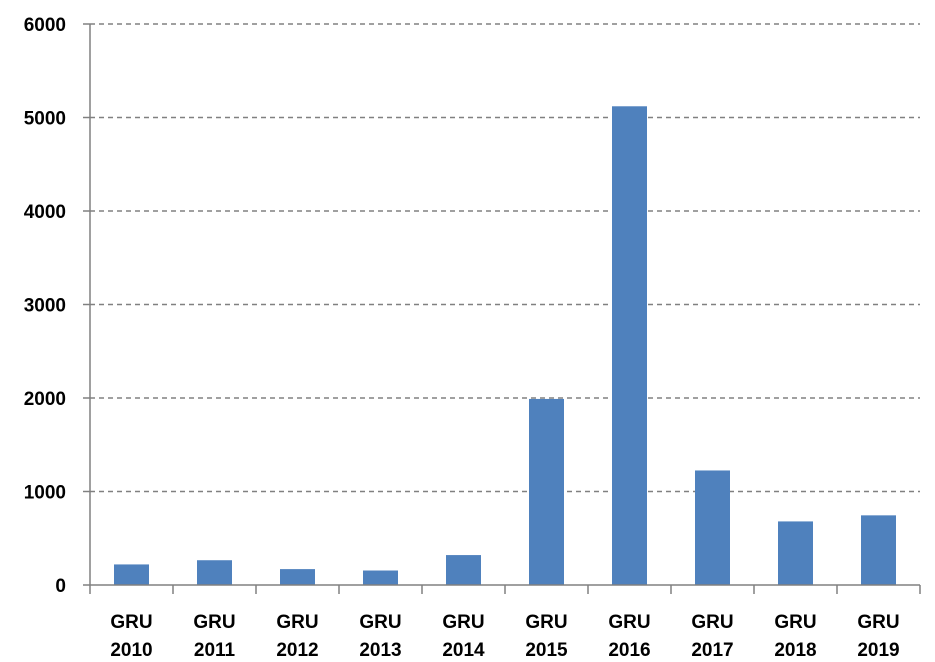  Describe the element at coordinates (45, 119) in the screenshot. I see `y-tick-label: 5000` at that location.